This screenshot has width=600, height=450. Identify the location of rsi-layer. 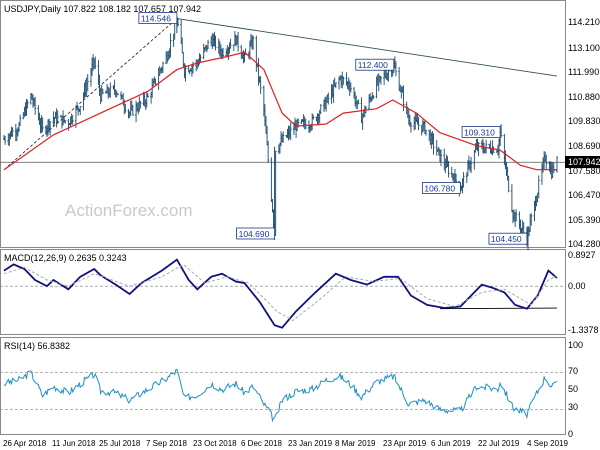
(282, 395).